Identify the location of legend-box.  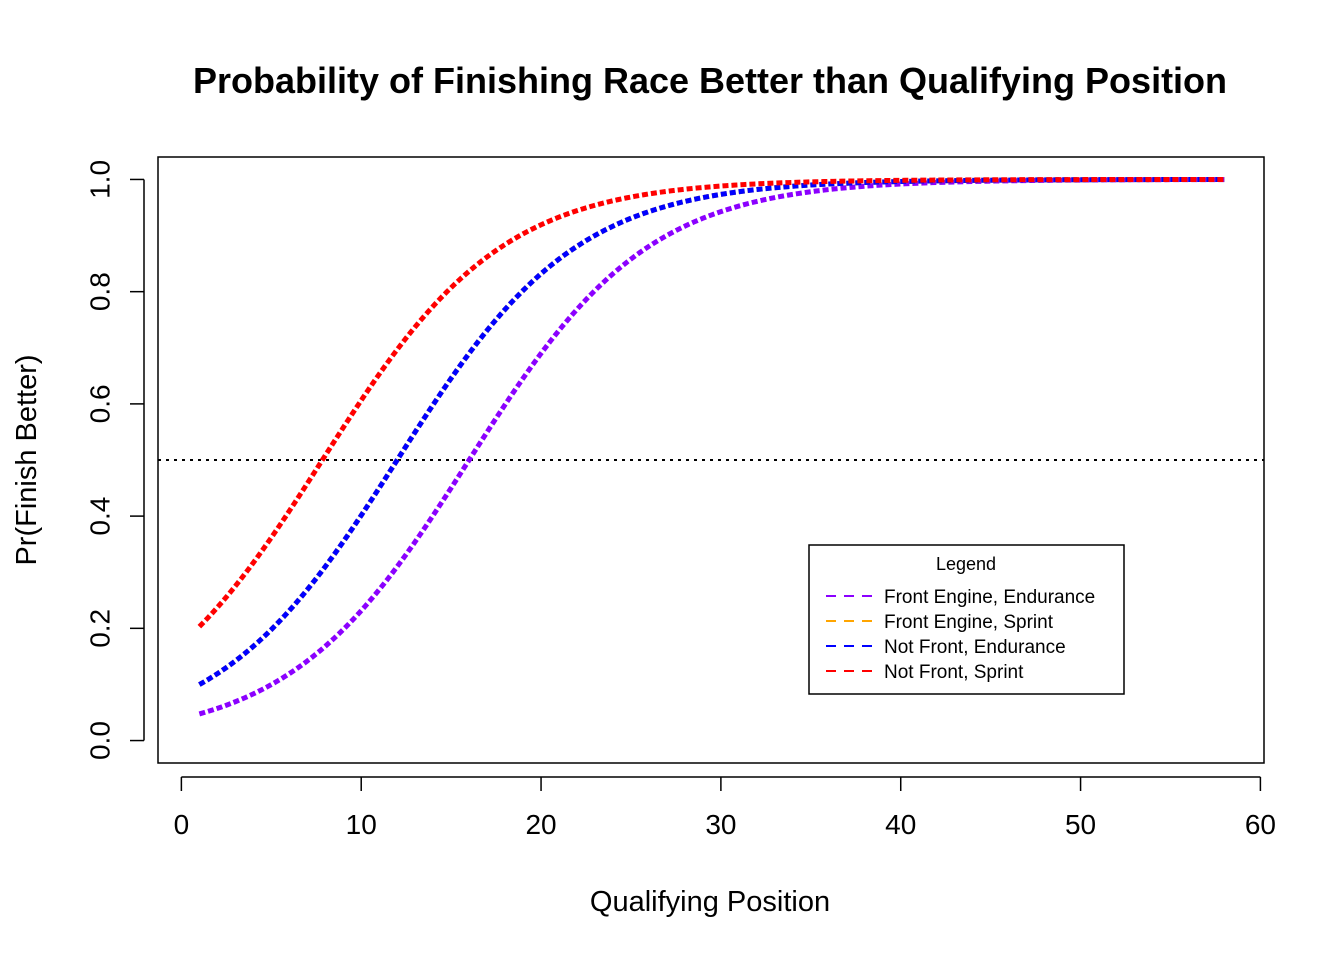
(966, 619).